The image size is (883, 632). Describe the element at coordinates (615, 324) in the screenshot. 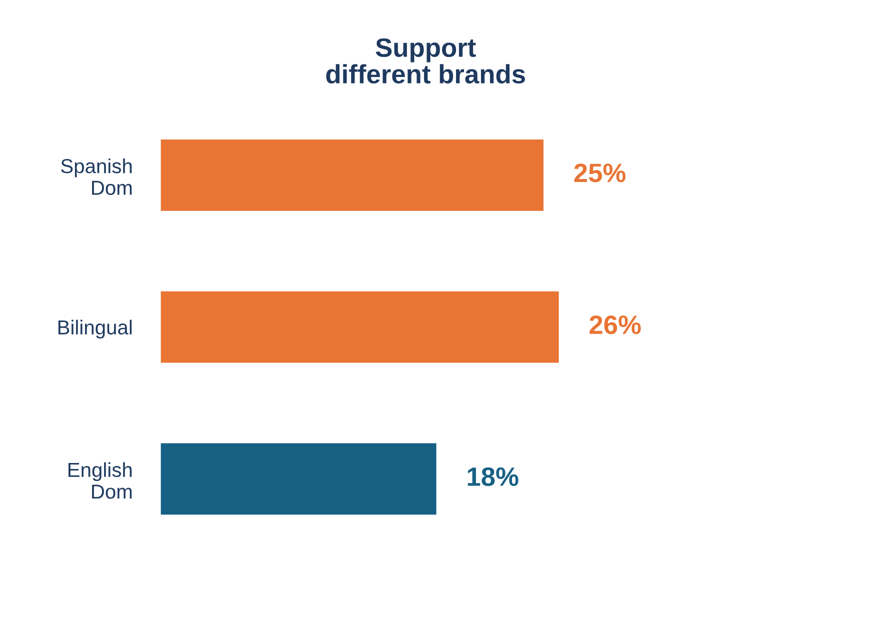

I see `data-label: 26%` at that location.